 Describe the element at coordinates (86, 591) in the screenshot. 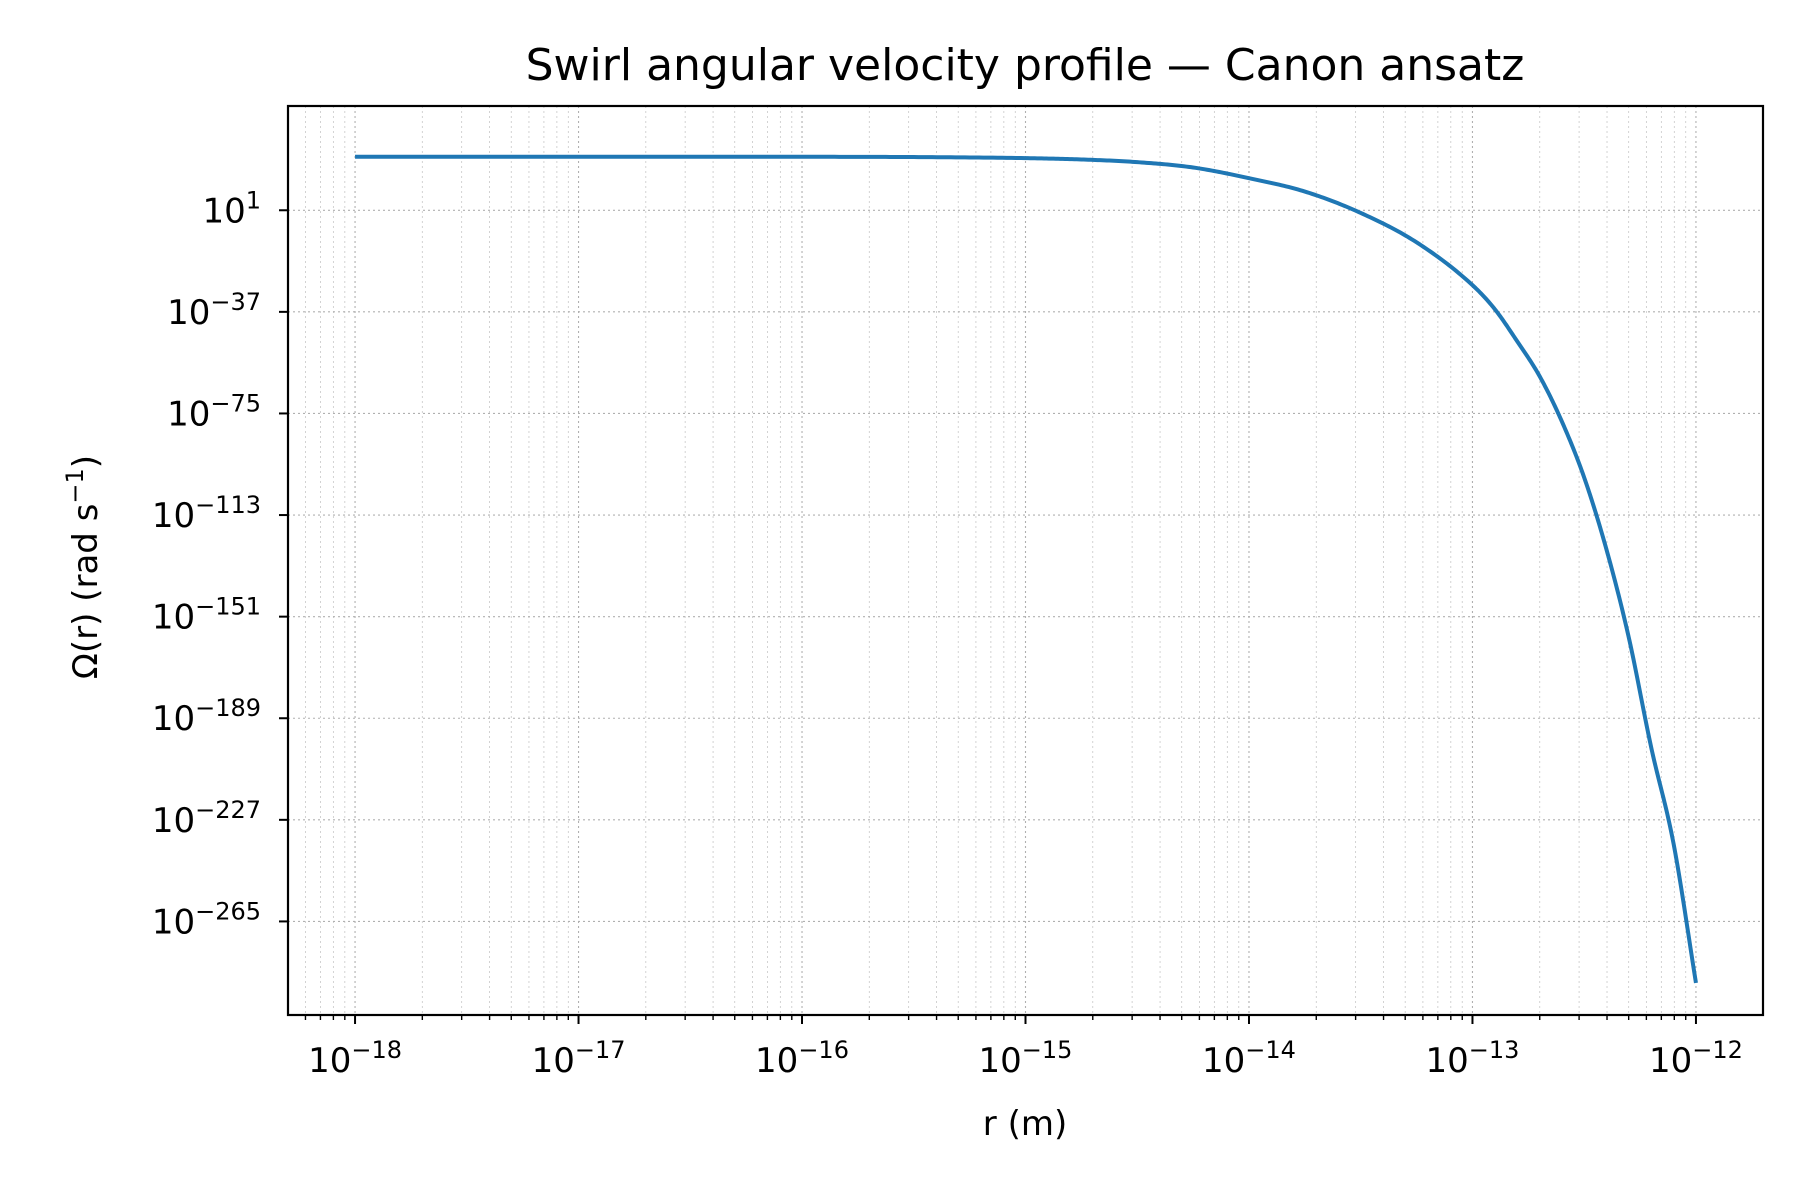

I see `y-axis-label-main: Ω(r) (rad s` at that location.